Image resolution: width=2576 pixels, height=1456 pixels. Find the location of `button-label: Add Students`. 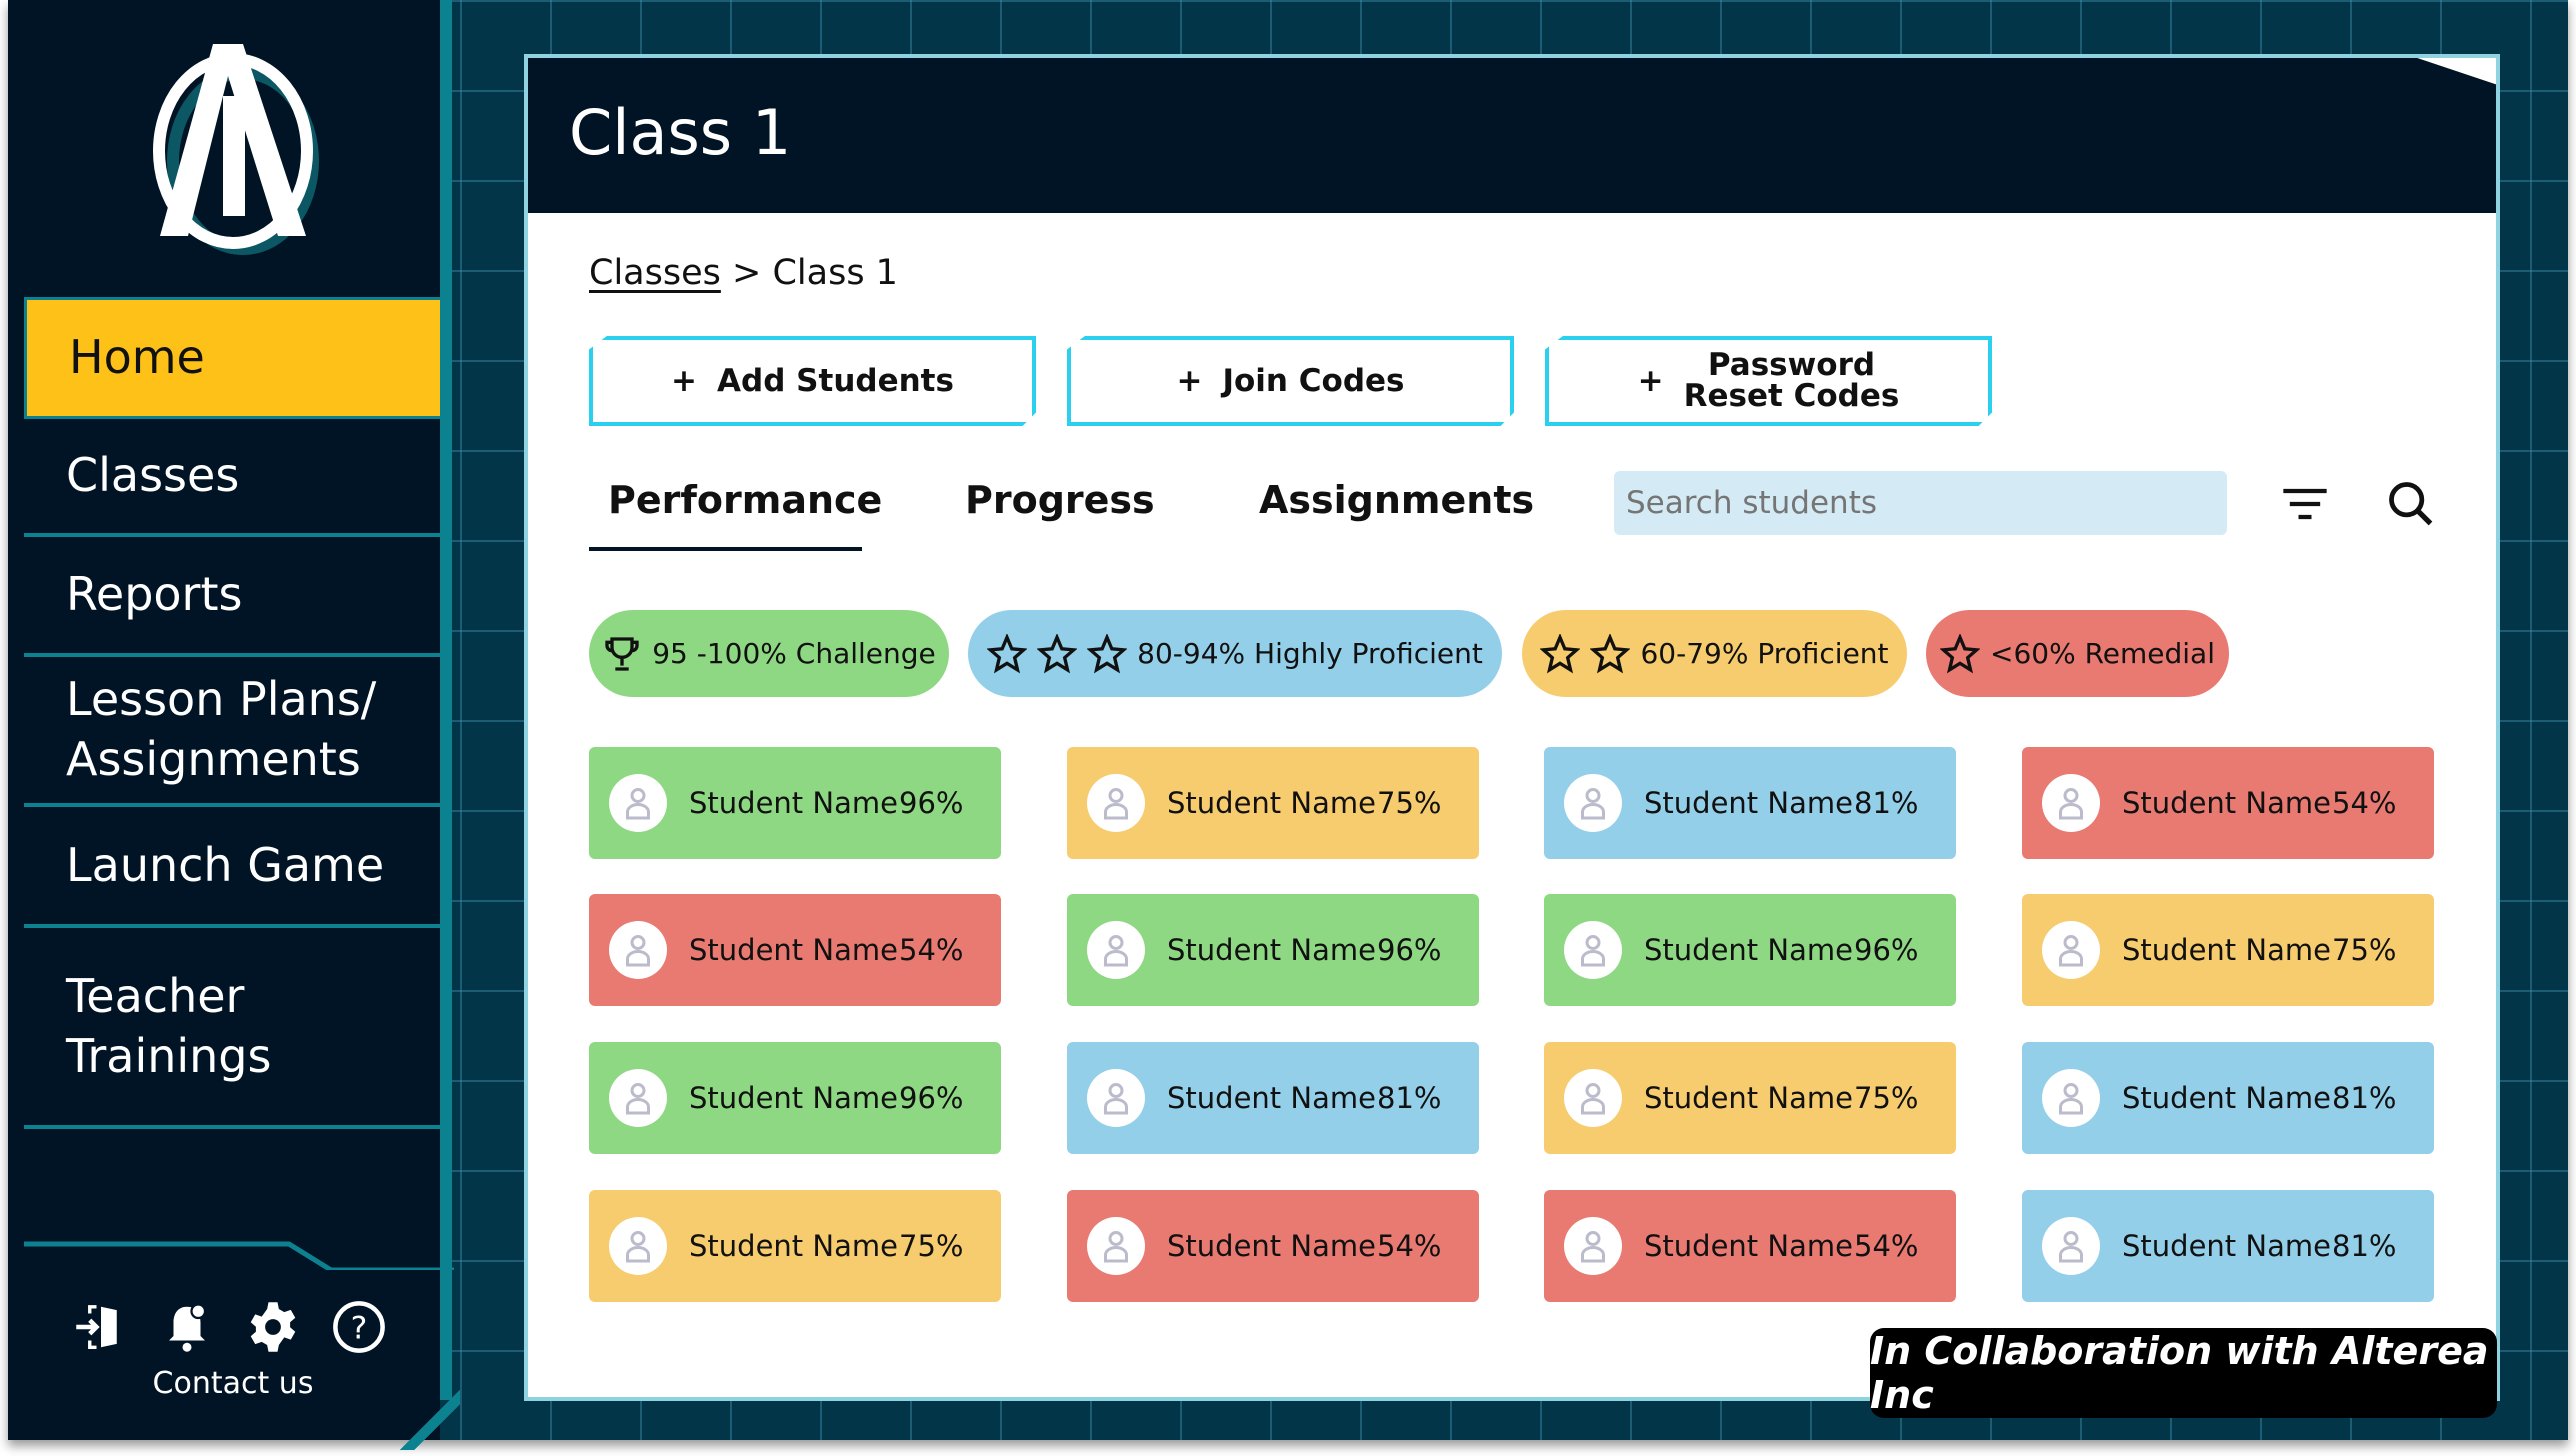

button-label: Add Students is located at coordinates (835, 381).